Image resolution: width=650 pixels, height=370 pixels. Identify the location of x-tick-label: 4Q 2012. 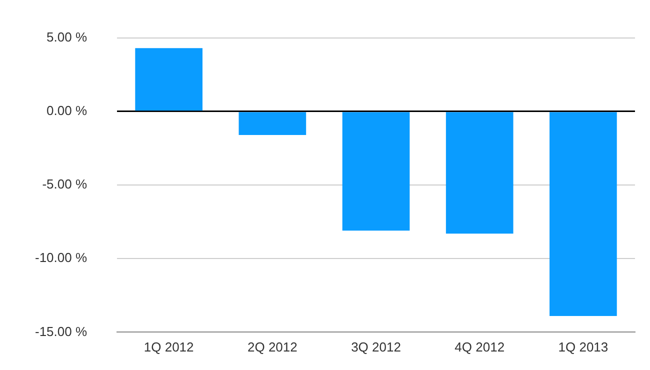
(479, 347).